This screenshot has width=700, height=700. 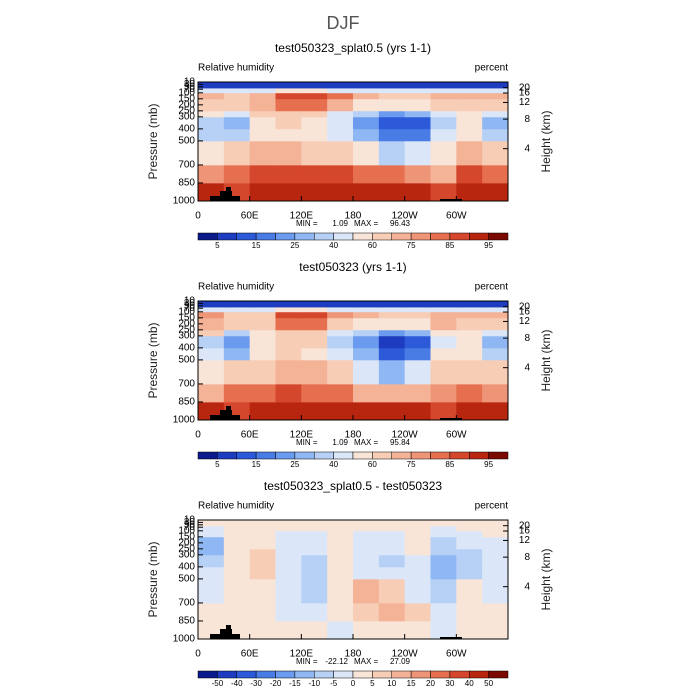 I want to click on figure-title: DJF, so click(x=343, y=23).